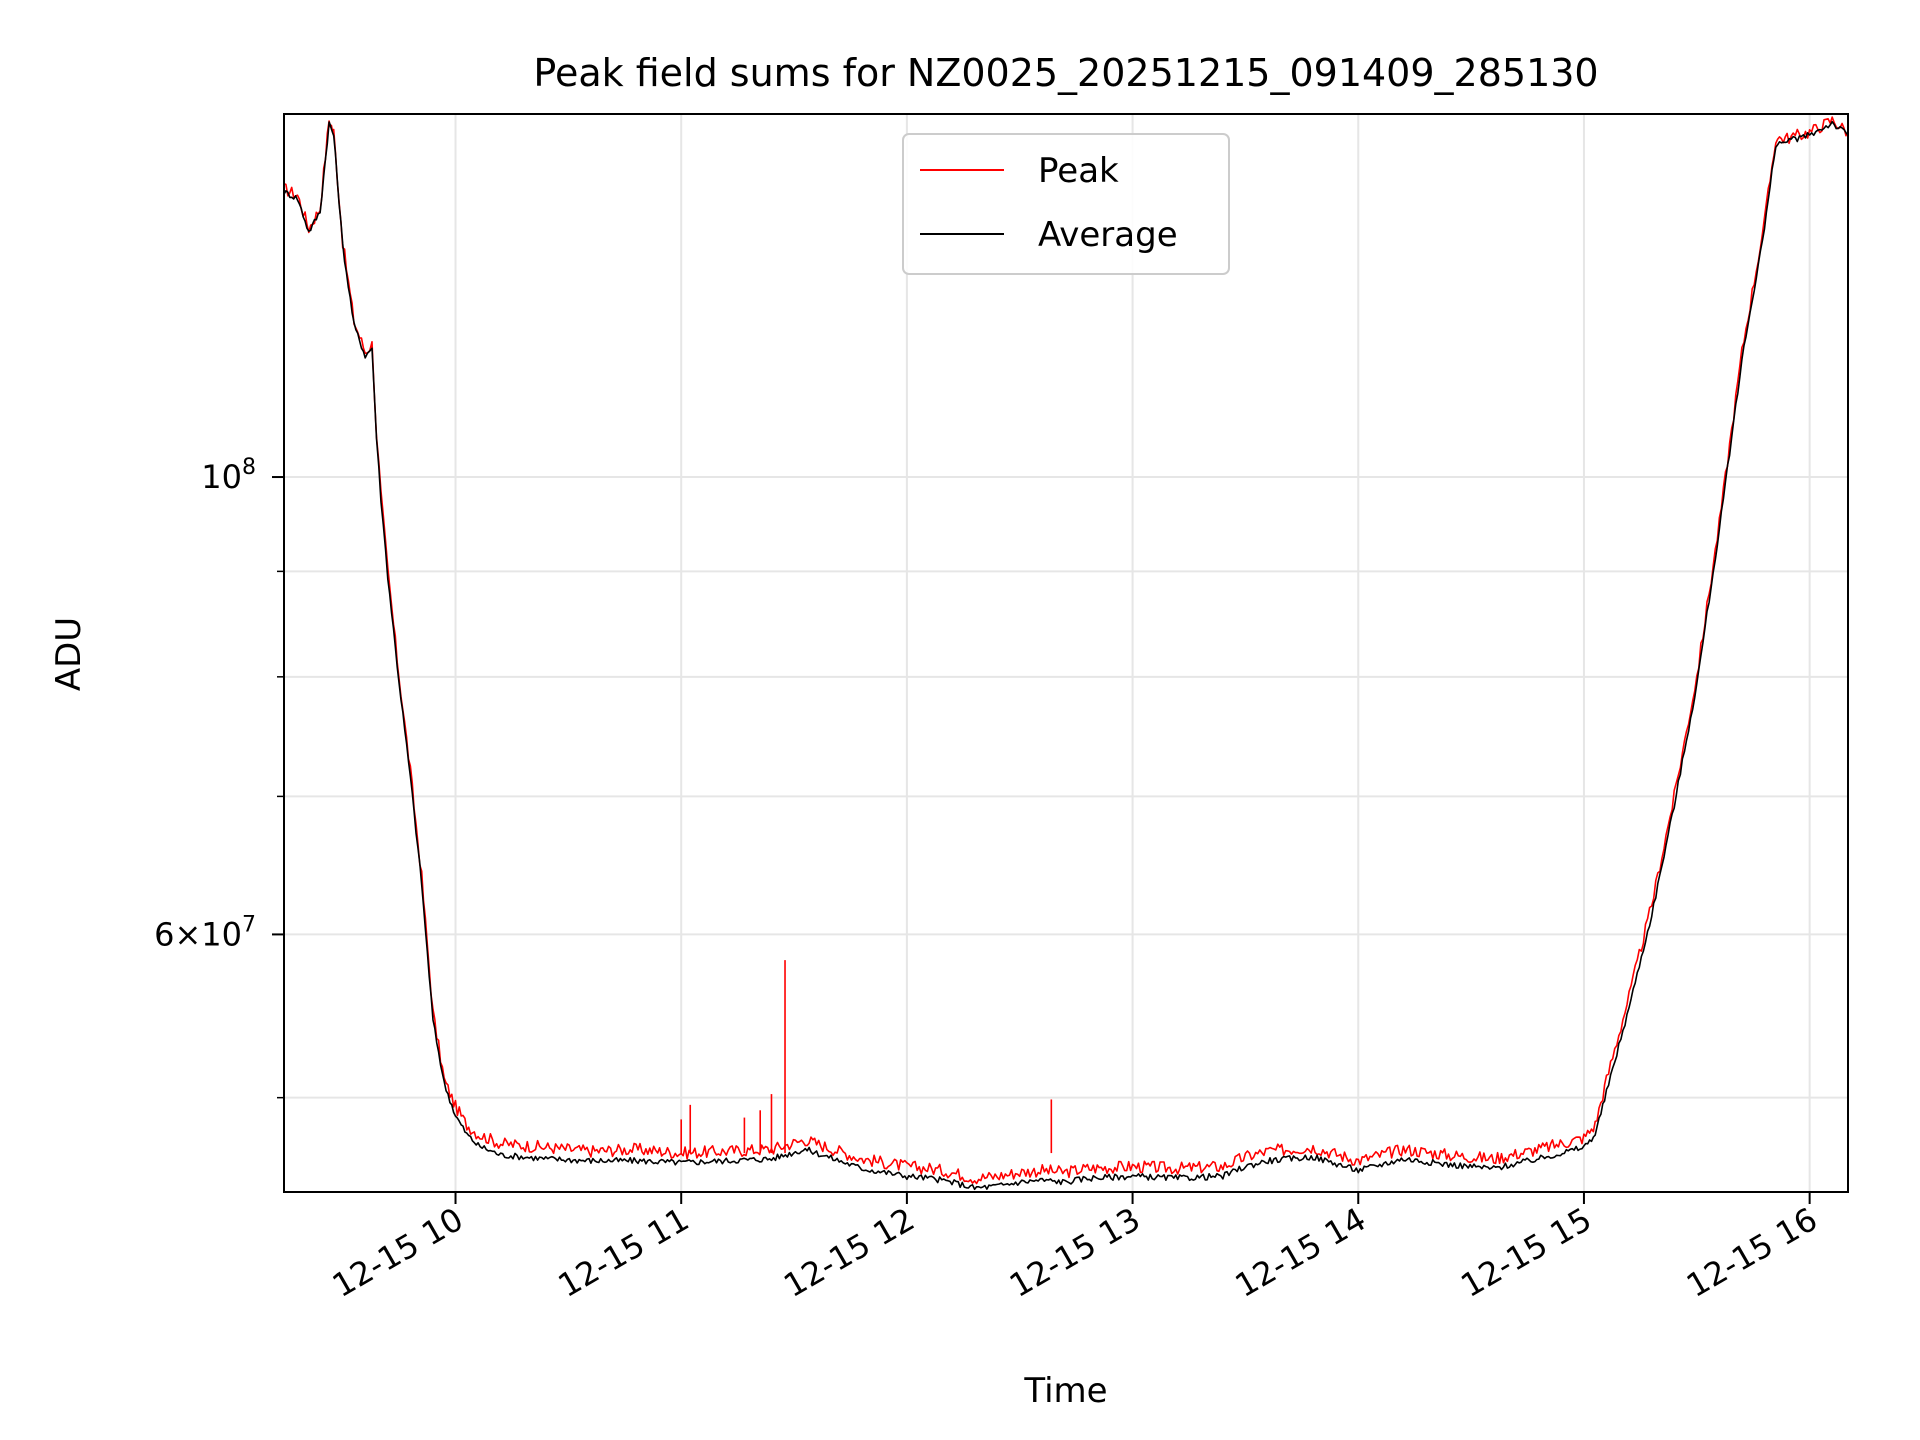 This screenshot has height=1440, width=1920. I want to click on y-tick-label: 108, so click(228, 475).